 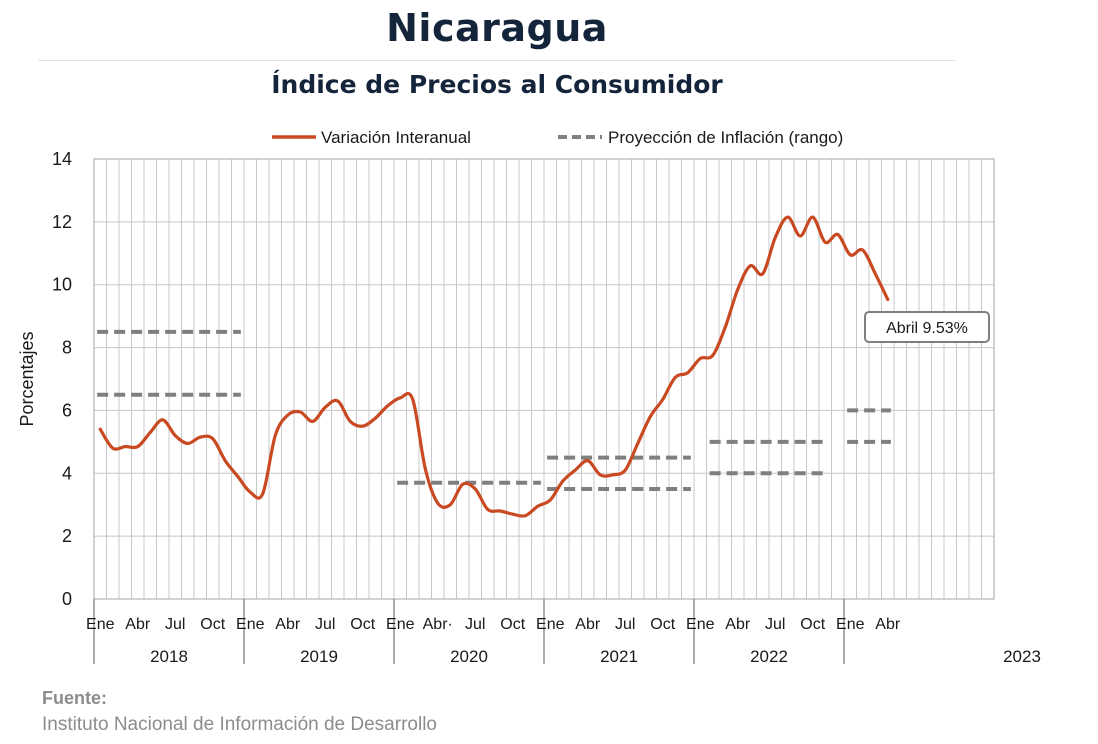 What do you see at coordinates (619, 656) in the screenshot?
I see `x-year-label: 2021` at bounding box center [619, 656].